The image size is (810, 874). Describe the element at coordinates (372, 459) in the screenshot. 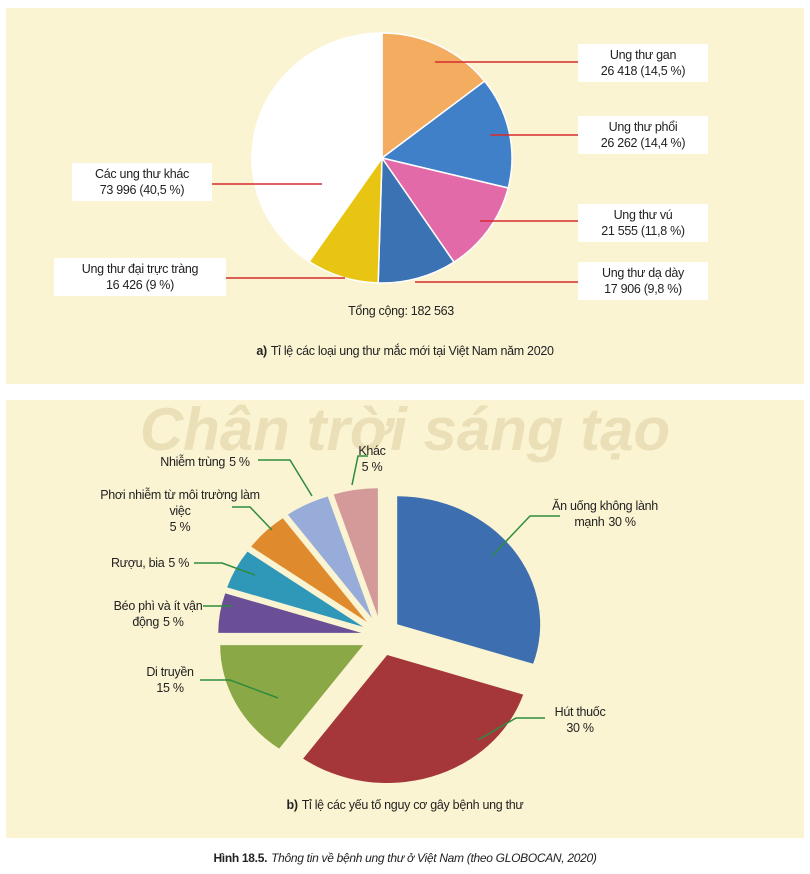

I see `slice-label: Khác 5 %` at that location.